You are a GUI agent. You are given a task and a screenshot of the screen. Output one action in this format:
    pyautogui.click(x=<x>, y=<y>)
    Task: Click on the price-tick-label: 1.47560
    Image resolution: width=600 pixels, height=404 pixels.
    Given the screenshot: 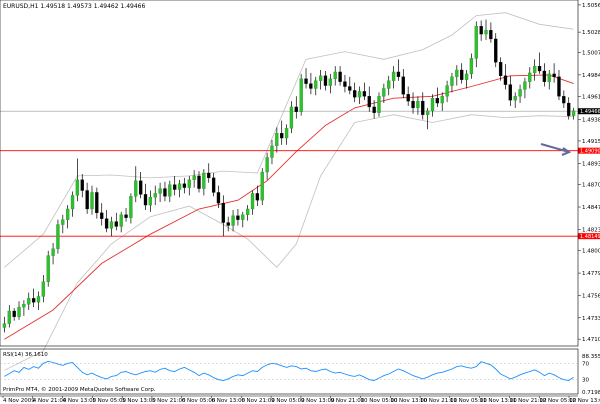 What is the action you would take?
    pyautogui.click(x=591, y=296)
    